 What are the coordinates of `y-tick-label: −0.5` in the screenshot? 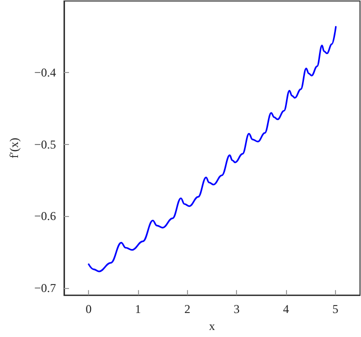 It's located at (45, 144).